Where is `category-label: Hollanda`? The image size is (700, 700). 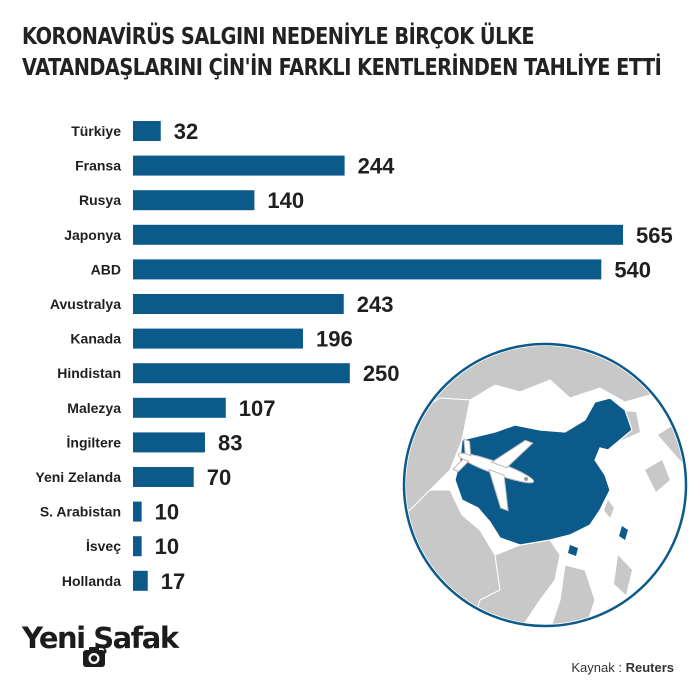 category-label: Hollanda is located at coordinates (91, 581).